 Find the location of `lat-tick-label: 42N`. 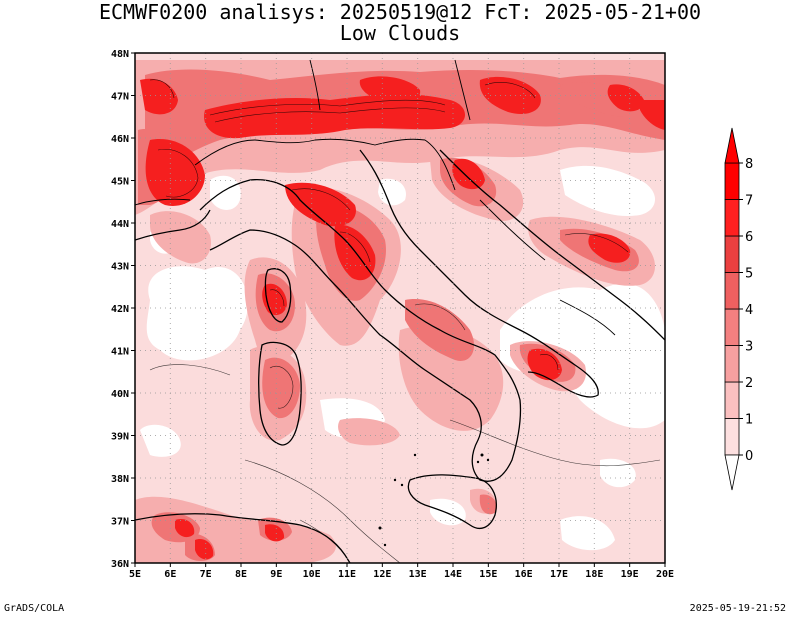

lat-tick-label: 42N is located at coordinates (120, 309).